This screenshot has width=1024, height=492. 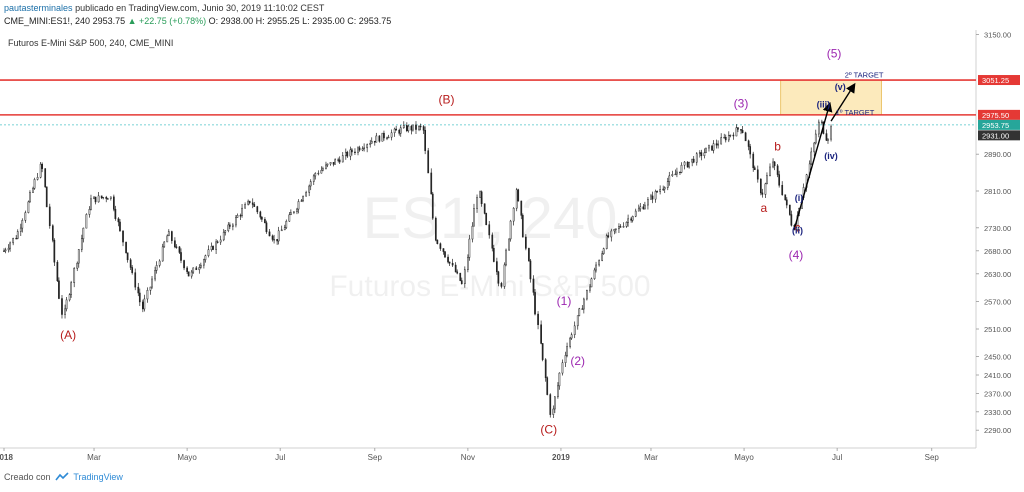 I want to click on tradingview-brand-link: TradingView, so click(x=98, y=477).